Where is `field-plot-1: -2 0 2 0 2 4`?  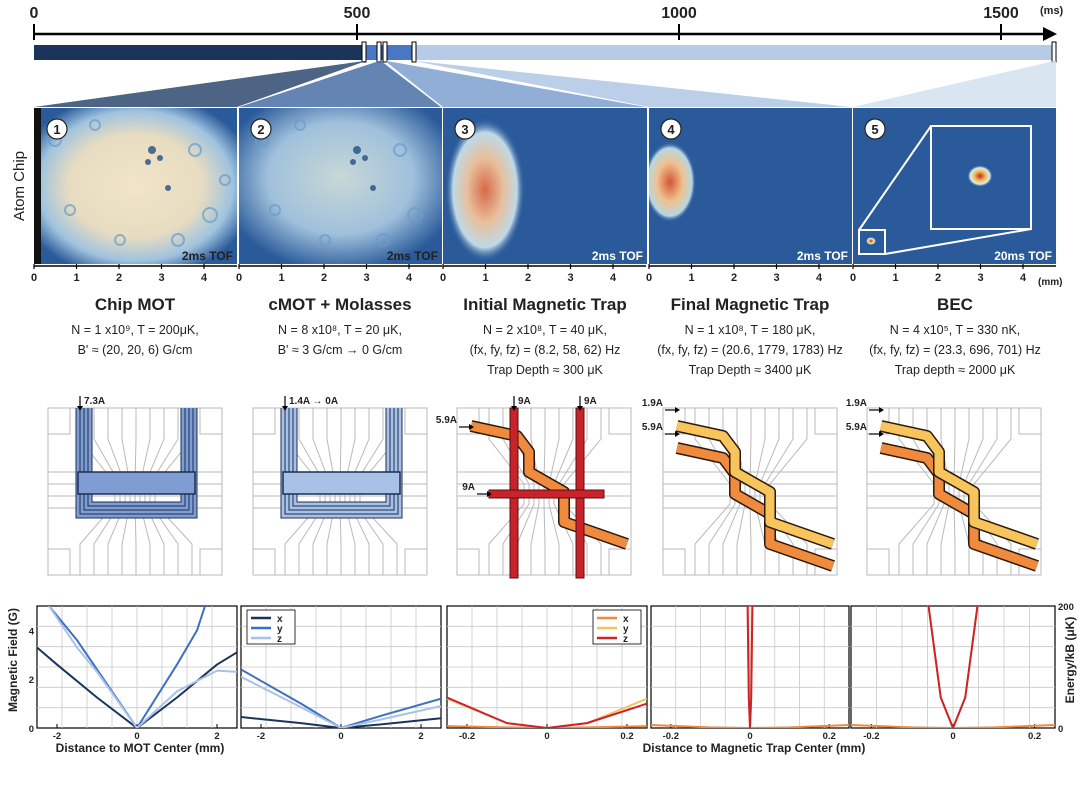
field-plot-1: -2 0 2 0 2 4 is located at coordinates (133, 673).